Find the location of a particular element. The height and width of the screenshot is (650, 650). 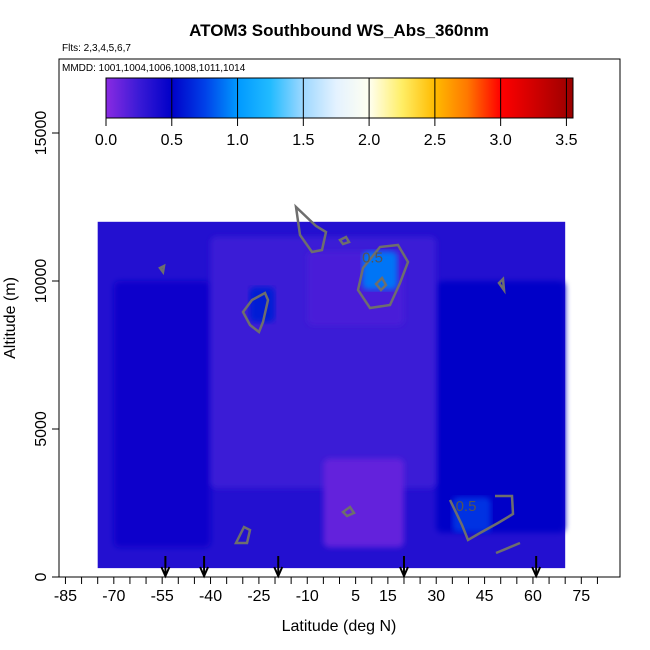

colorbar-gradient is located at coordinates (339, 98).